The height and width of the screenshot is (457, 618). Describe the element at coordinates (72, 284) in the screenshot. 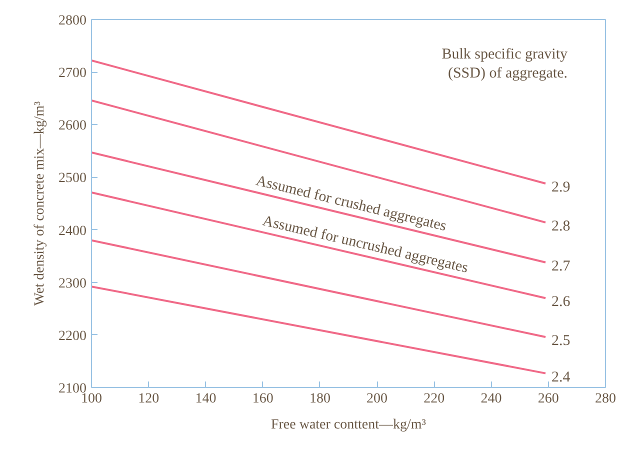

I see `y-tick-label: 2300` at that location.